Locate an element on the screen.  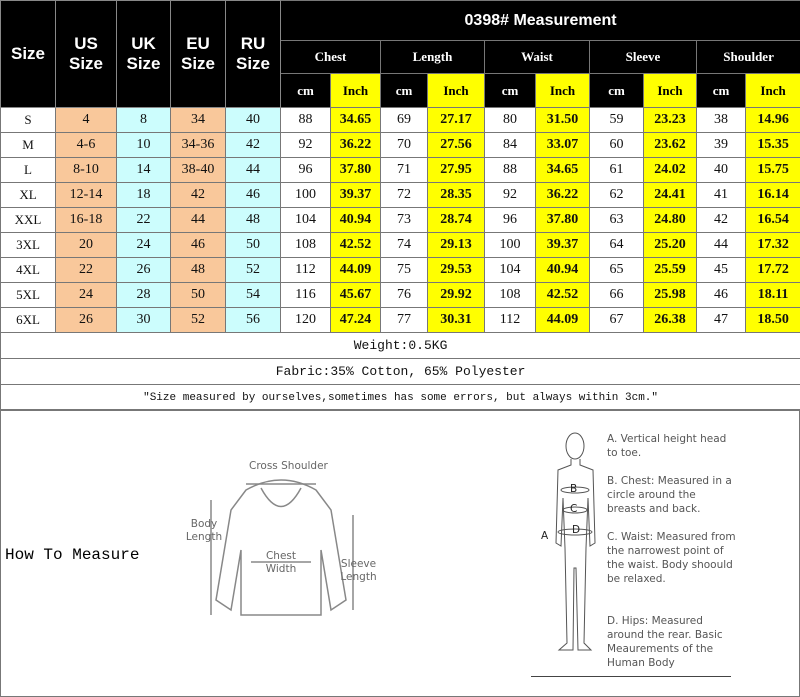
cell-in: 16.54 is located at coordinates (772, 220).